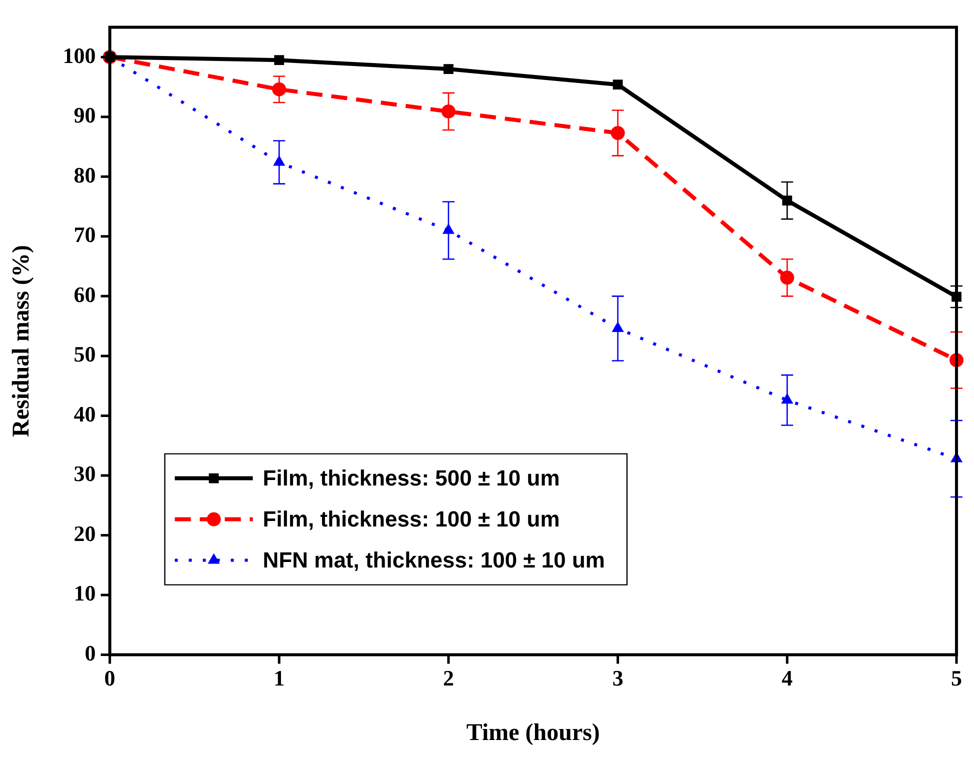 The width and height of the screenshot is (974, 758). What do you see at coordinates (85, 115) in the screenshot?
I see `y-tick-label: 90` at bounding box center [85, 115].